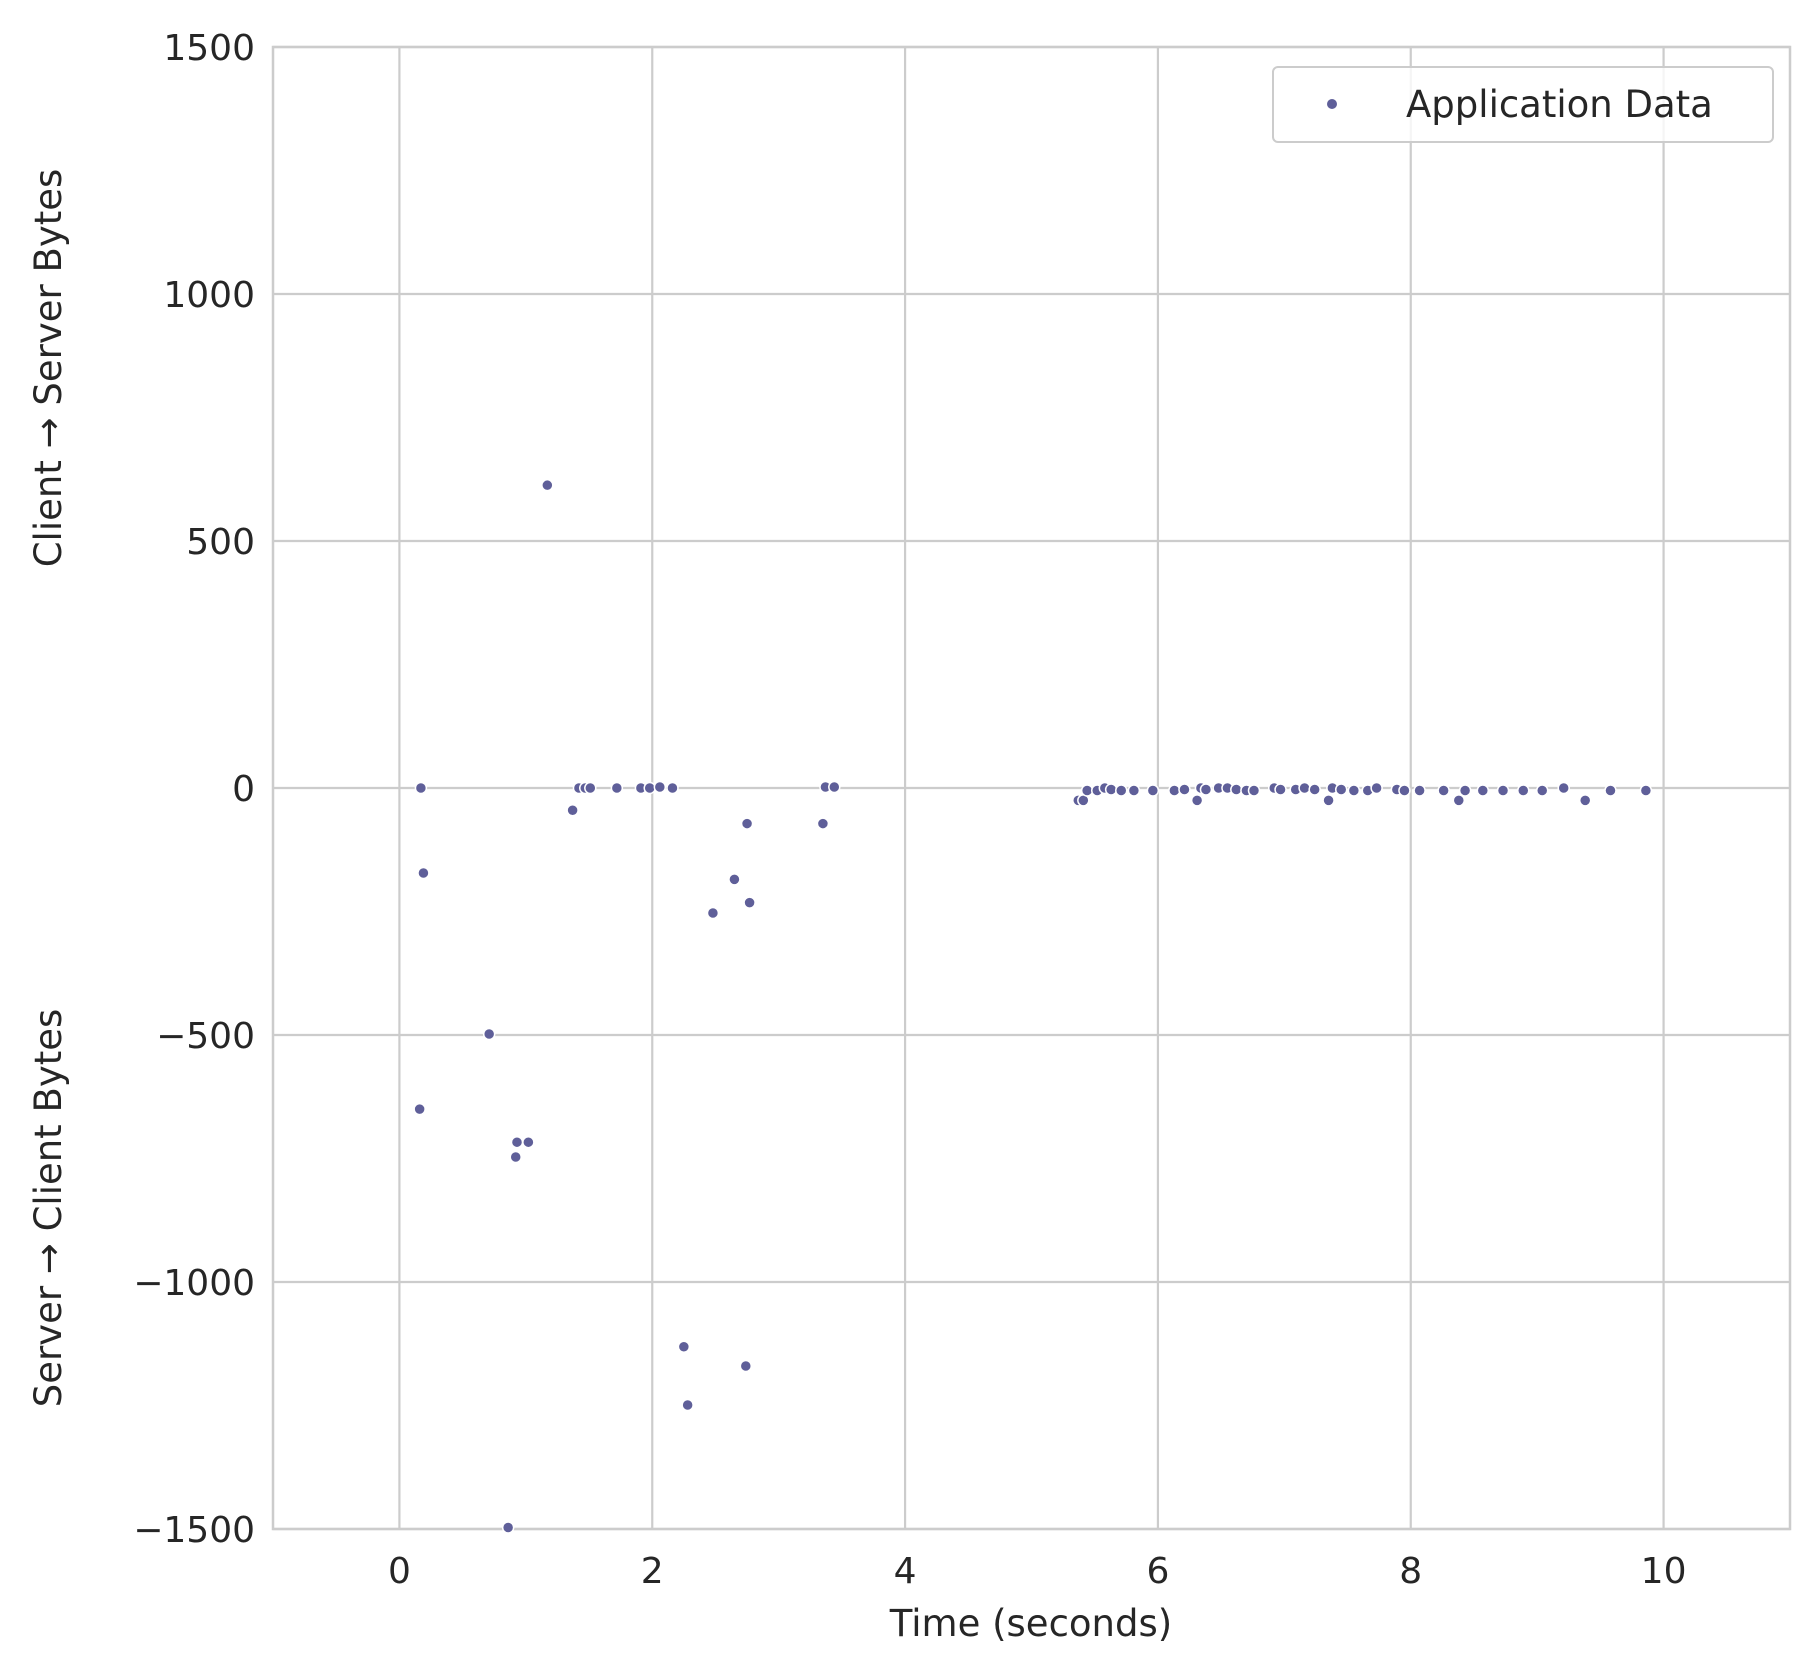  What do you see at coordinates (209, 295) in the screenshot?
I see `y-tick-label: 1000` at bounding box center [209, 295].